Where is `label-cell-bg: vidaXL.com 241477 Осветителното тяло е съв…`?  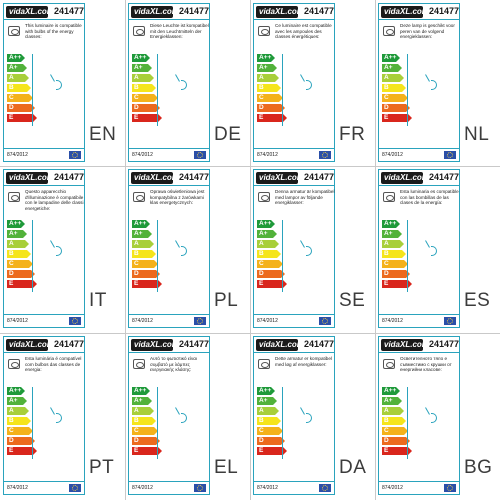 label-cell-bg: vidaXL.com 241477 Осветителното тяло е съв… is located at coordinates (437, 416).